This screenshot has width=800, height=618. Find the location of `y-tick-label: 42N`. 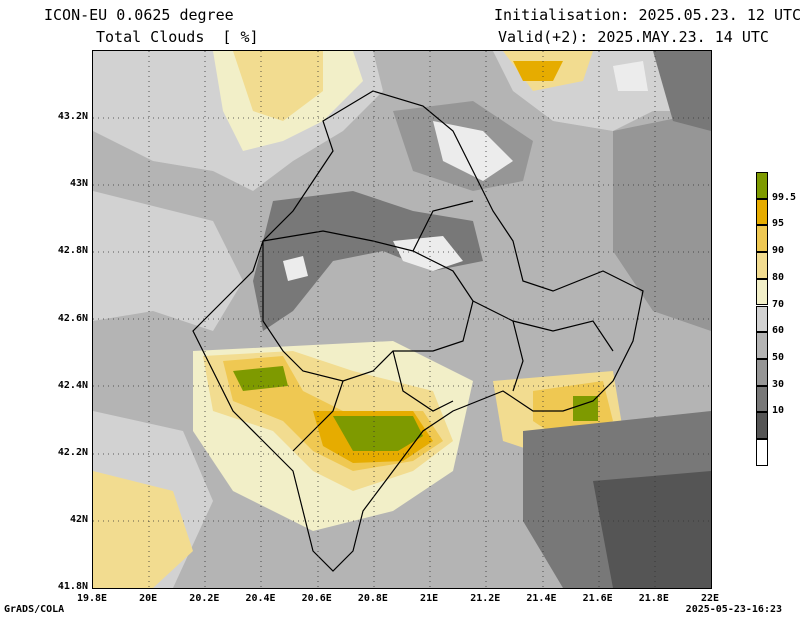

y-tick-label: 42N is located at coordinates (78, 519).